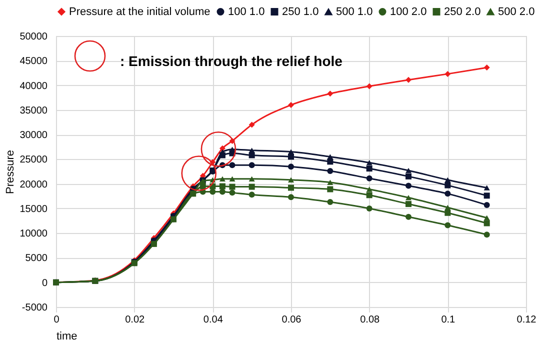 The image size is (546, 343). Describe the element at coordinates (34, 209) in the screenshot. I see `y-tick-label: 15000` at that location.